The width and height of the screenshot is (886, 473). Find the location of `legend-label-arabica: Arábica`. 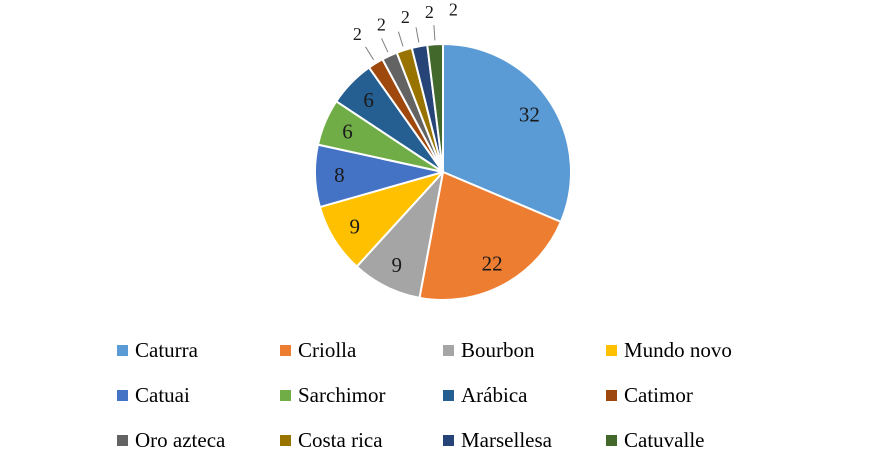

legend-label-arabica: Arábica is located at coordinates (494, 395).